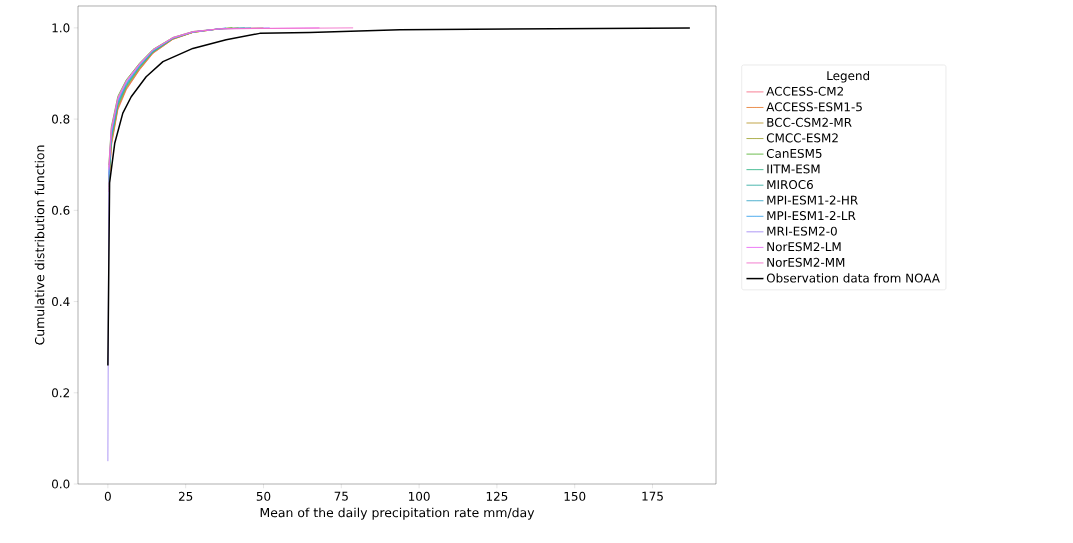  What do you see at coordinates (575, 496) in the screenshot?
I see `x-tick-label: 150` at bounding box center [575, 496].